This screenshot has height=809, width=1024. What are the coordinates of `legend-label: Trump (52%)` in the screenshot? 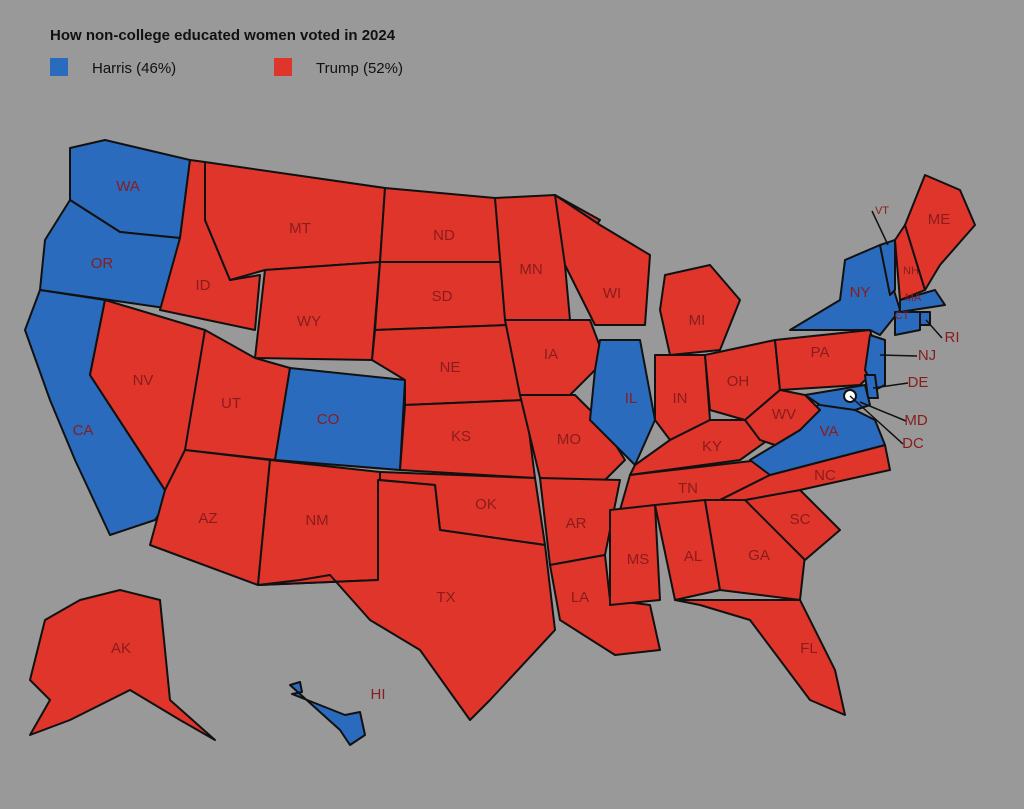 It's located at (359, 68).